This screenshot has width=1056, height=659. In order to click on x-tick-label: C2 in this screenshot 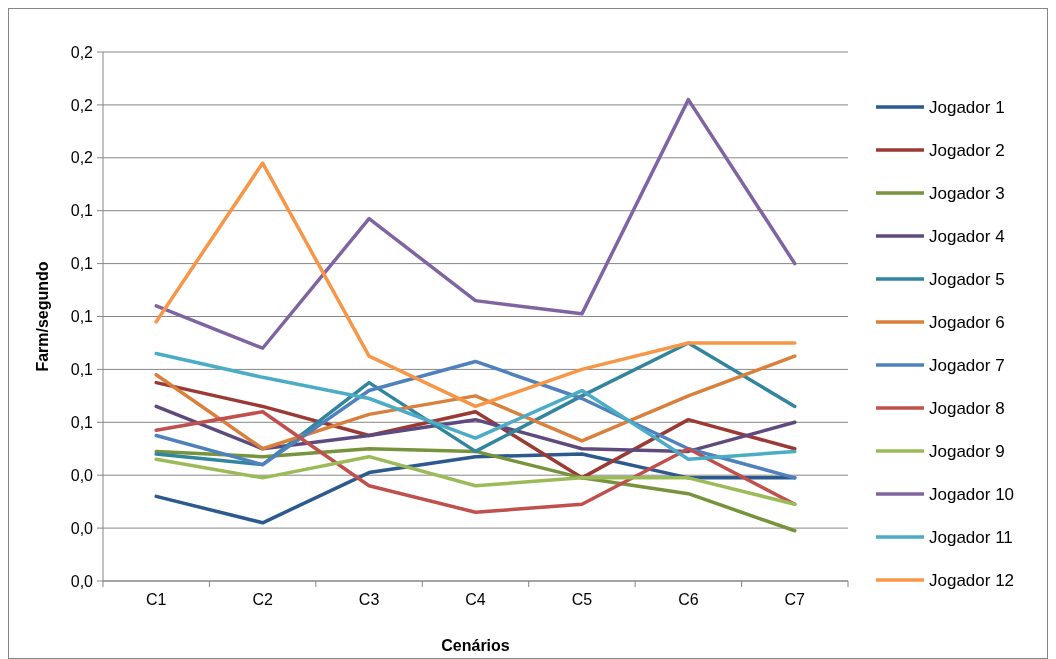, I will do `click(262, 599)`.